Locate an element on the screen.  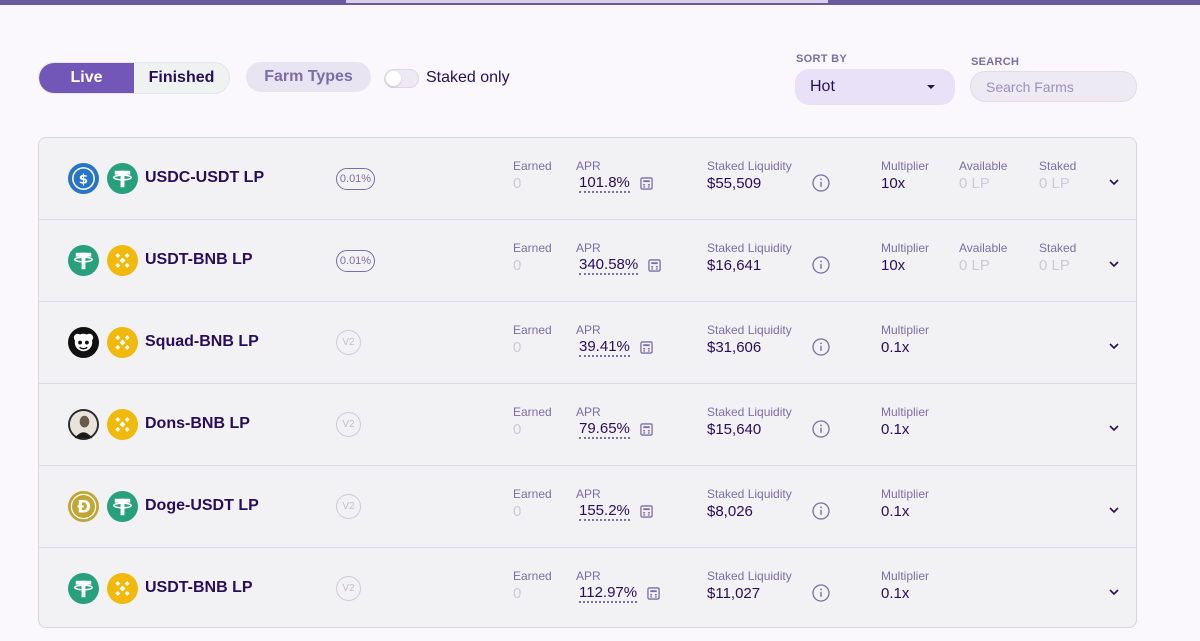
liquidity-value: $11,027 is located at coordinates (734, 593).